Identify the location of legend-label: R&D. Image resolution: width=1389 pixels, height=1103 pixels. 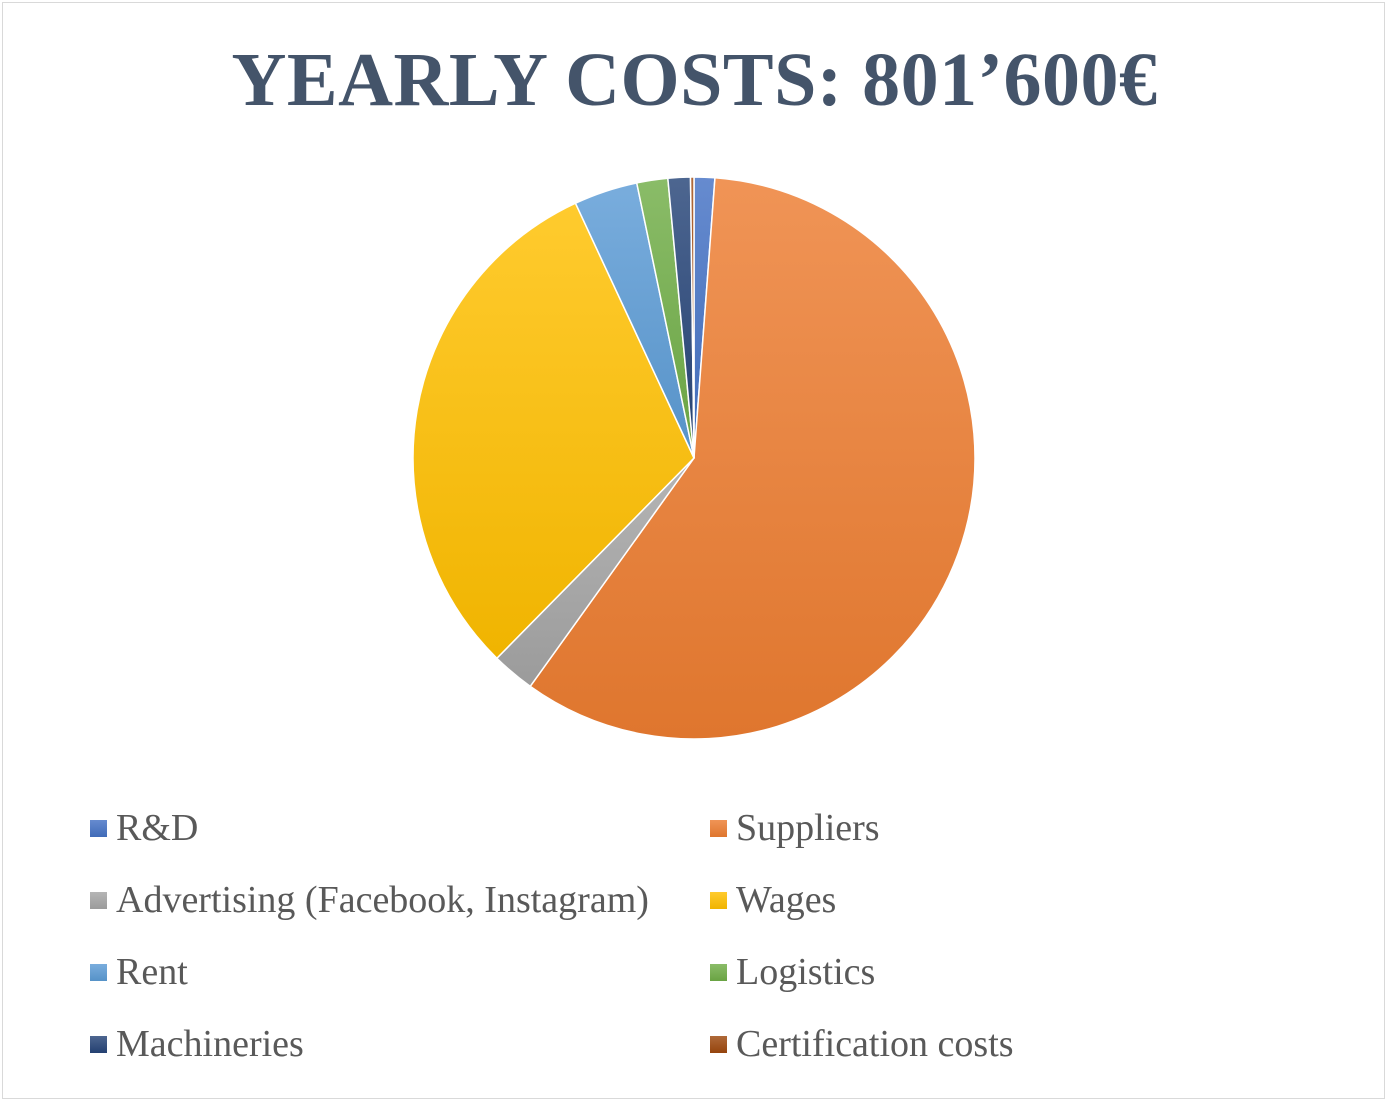
(157, 828).